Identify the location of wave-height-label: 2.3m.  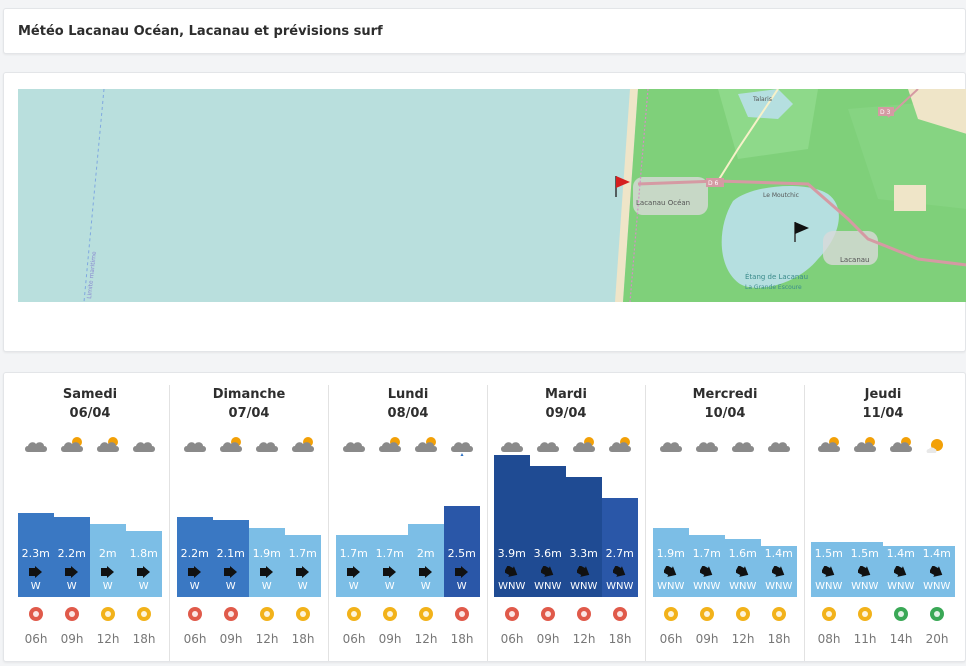
(35, 553).